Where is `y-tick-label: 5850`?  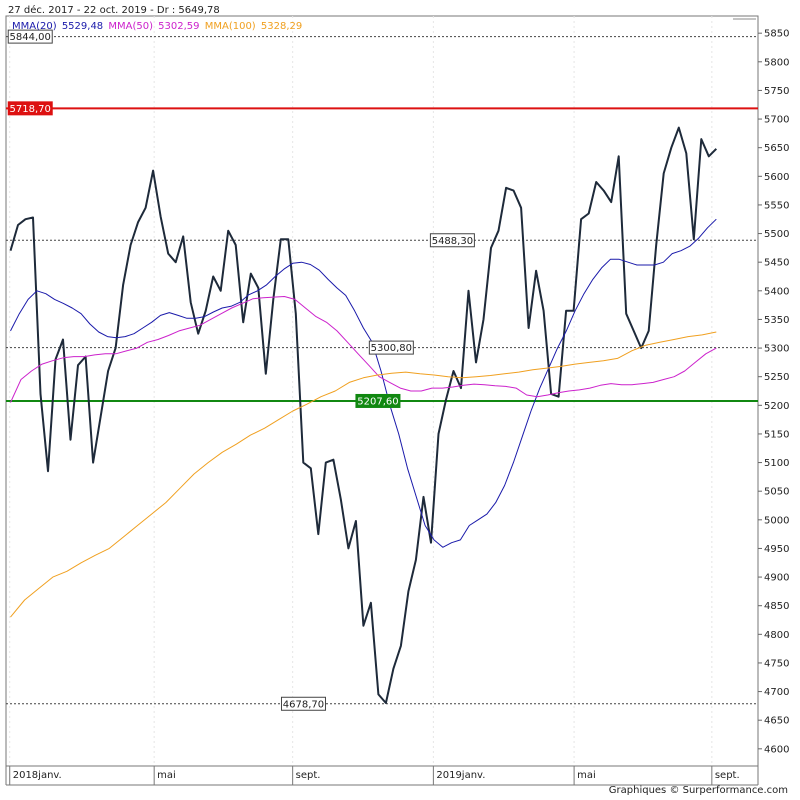
y-tick-label: 5850 is located at coordinates (776, 34).